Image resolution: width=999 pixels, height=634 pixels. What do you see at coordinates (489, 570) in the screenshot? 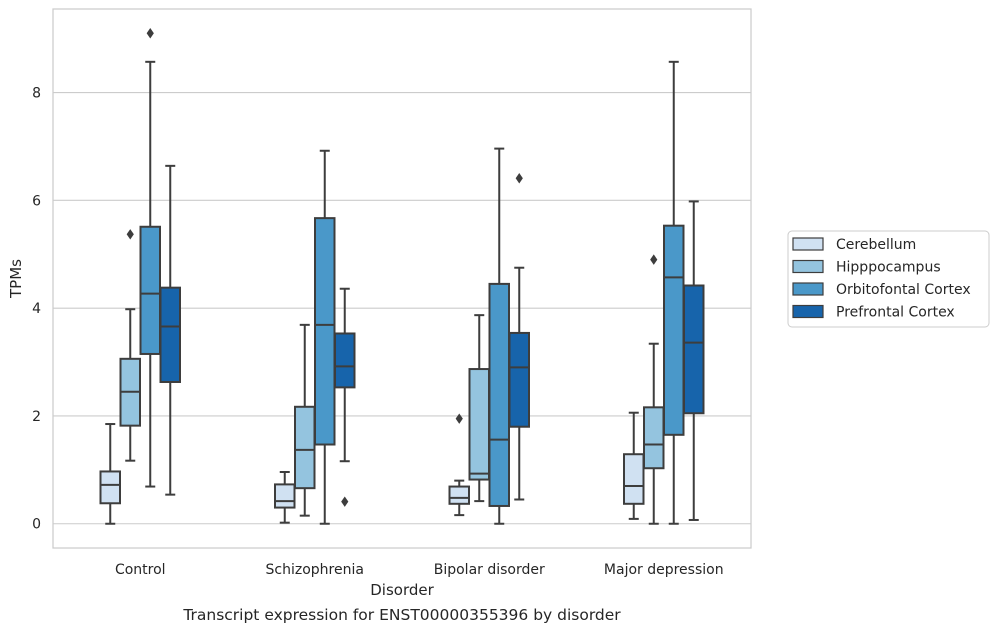
I see `x-tick-label: Bipolar disorder` at bounding box center [489, 570].